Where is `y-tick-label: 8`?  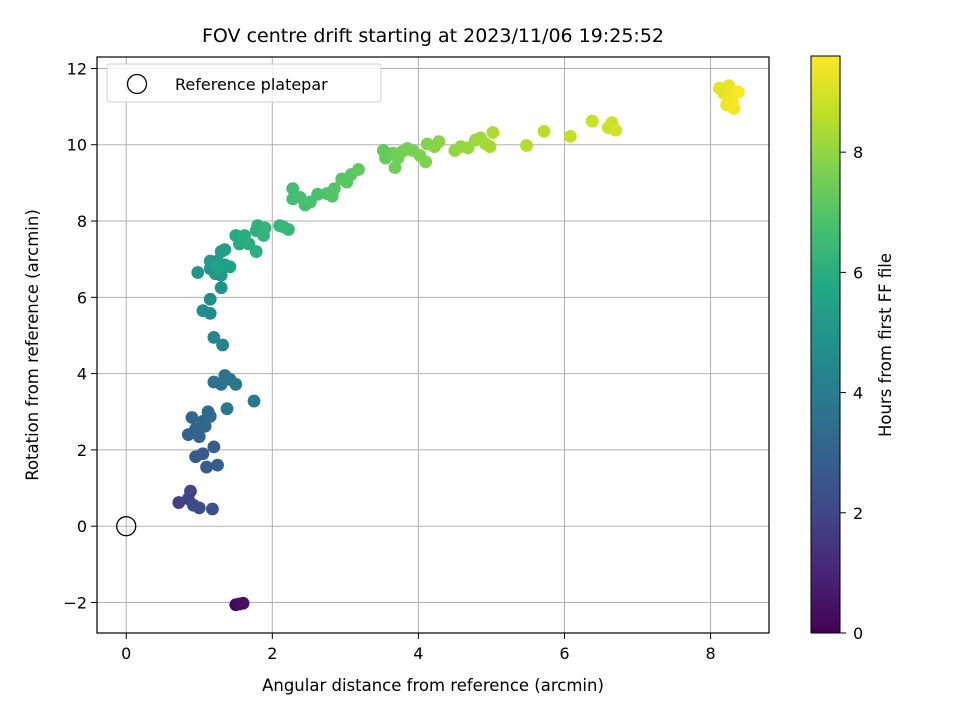 y-tick-label: 8 is located at coordinates (82, 221).